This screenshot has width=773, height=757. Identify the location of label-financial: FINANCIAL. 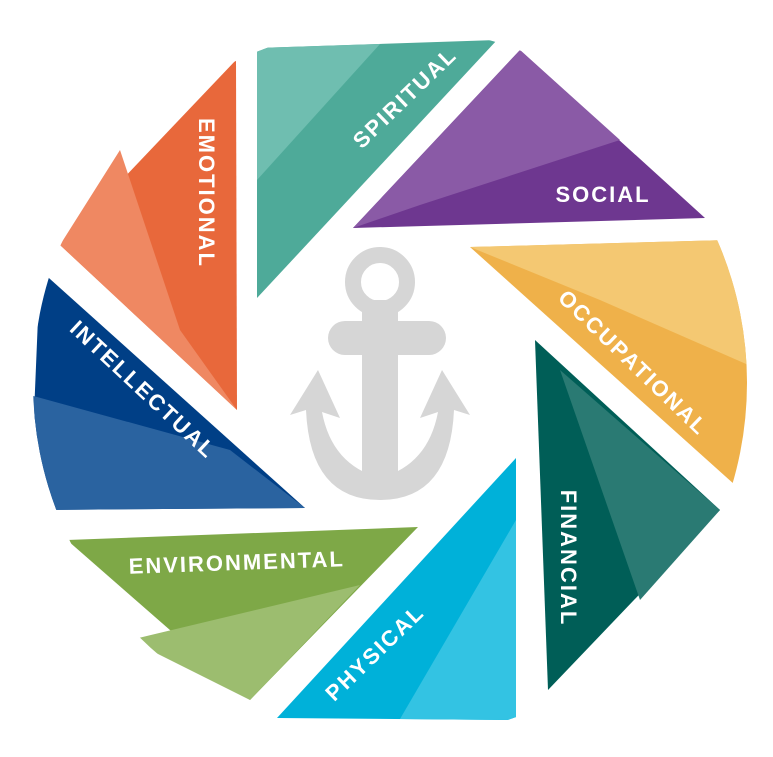
(568, 558).